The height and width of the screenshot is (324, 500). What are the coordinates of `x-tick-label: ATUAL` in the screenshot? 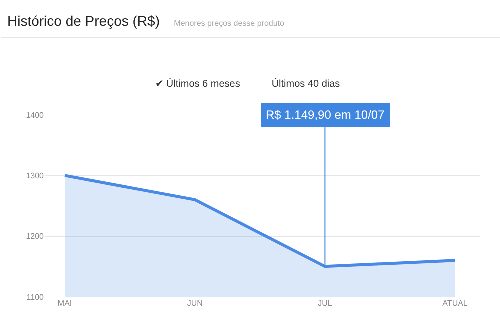 It's located at (455, 303).